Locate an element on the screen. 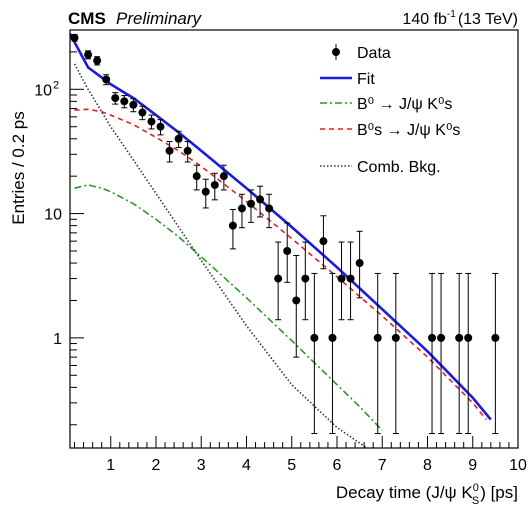 This screenshot has height=505, width=530. x-tick-label: 7 is located at coordinates (382, 465).